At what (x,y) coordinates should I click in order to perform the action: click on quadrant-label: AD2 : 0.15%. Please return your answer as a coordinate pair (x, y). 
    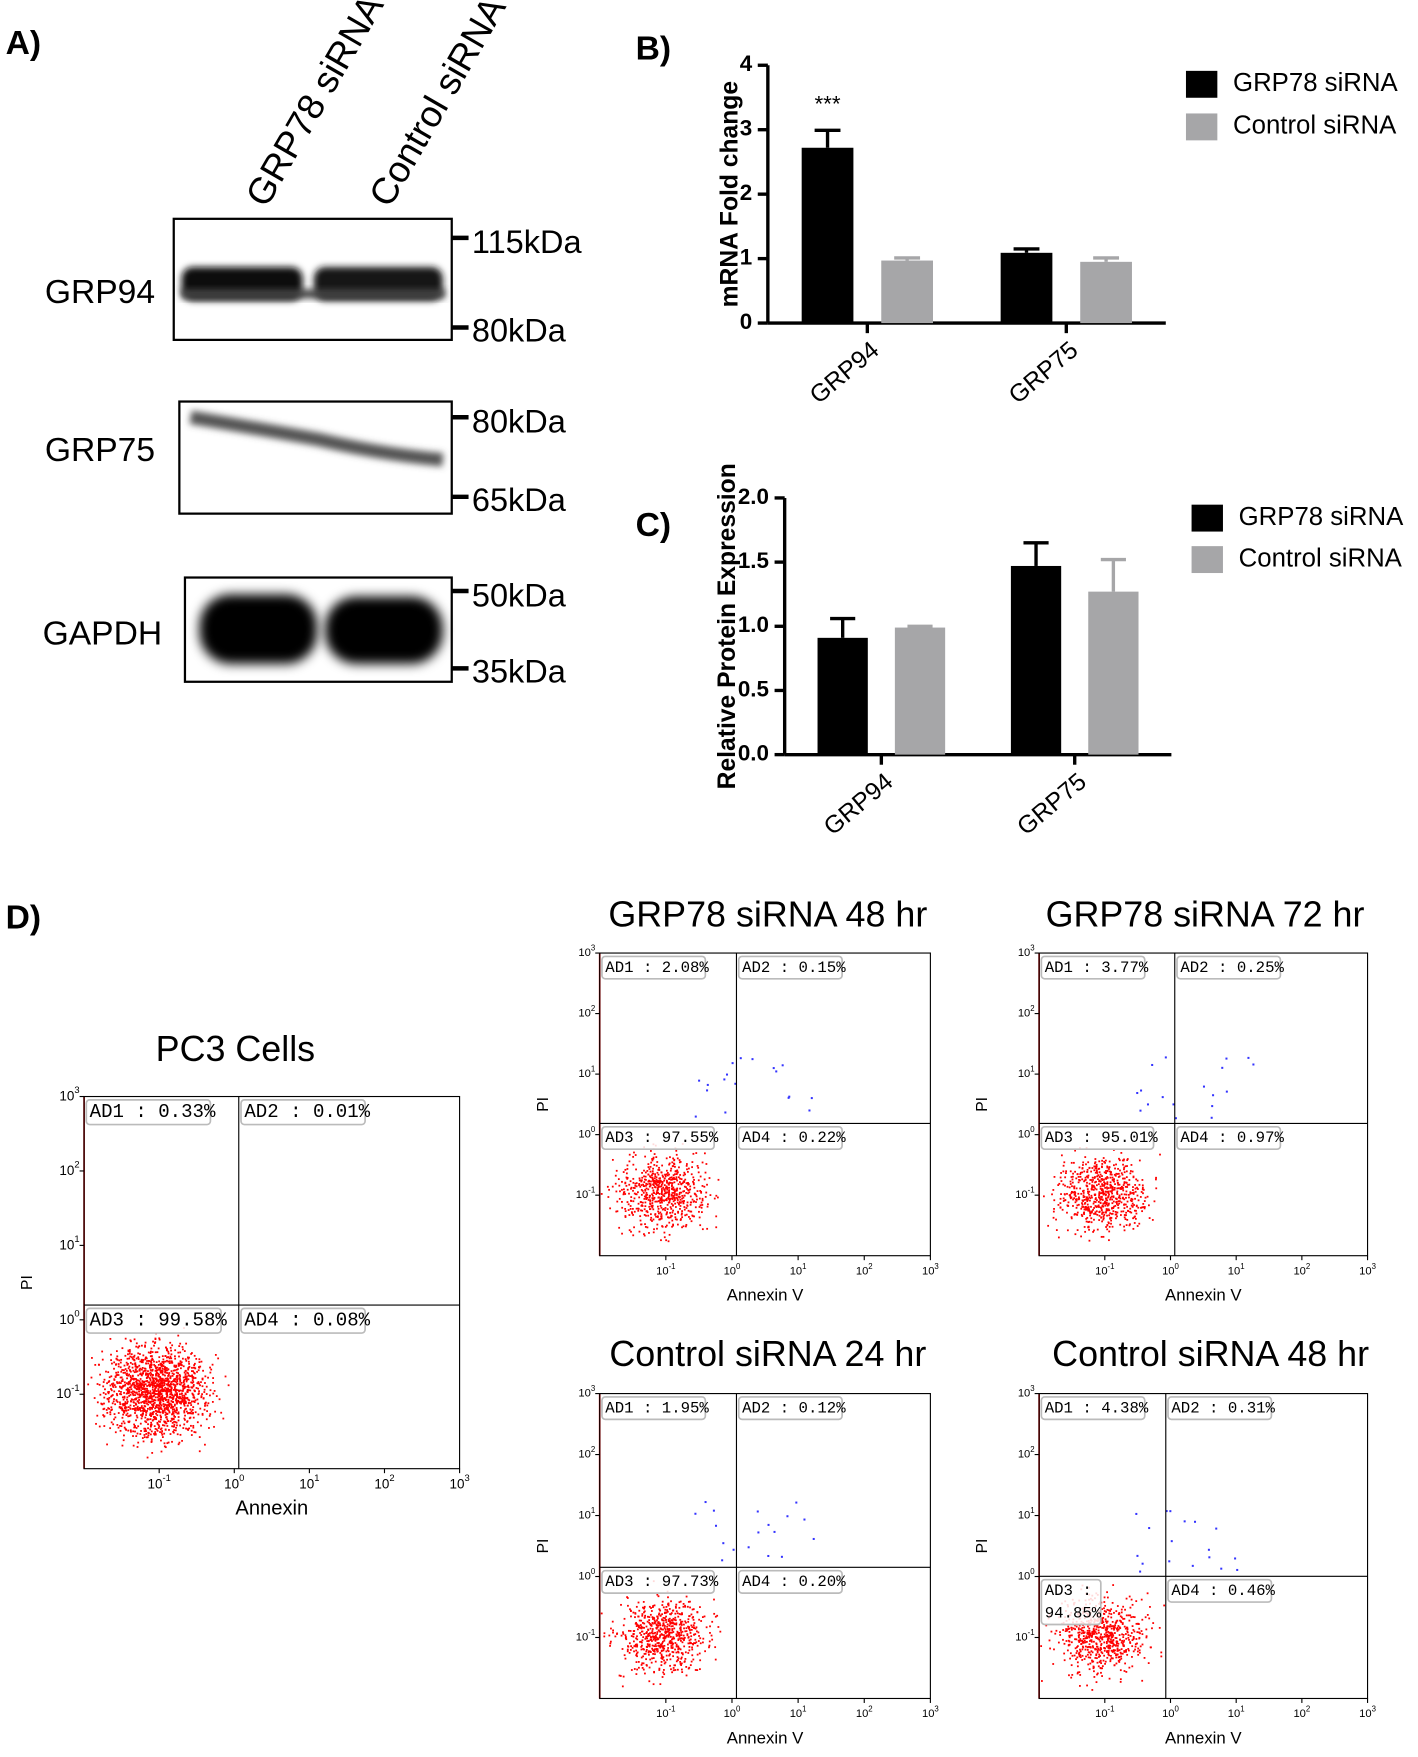
    Looking at the image, I should click on (794, 968).